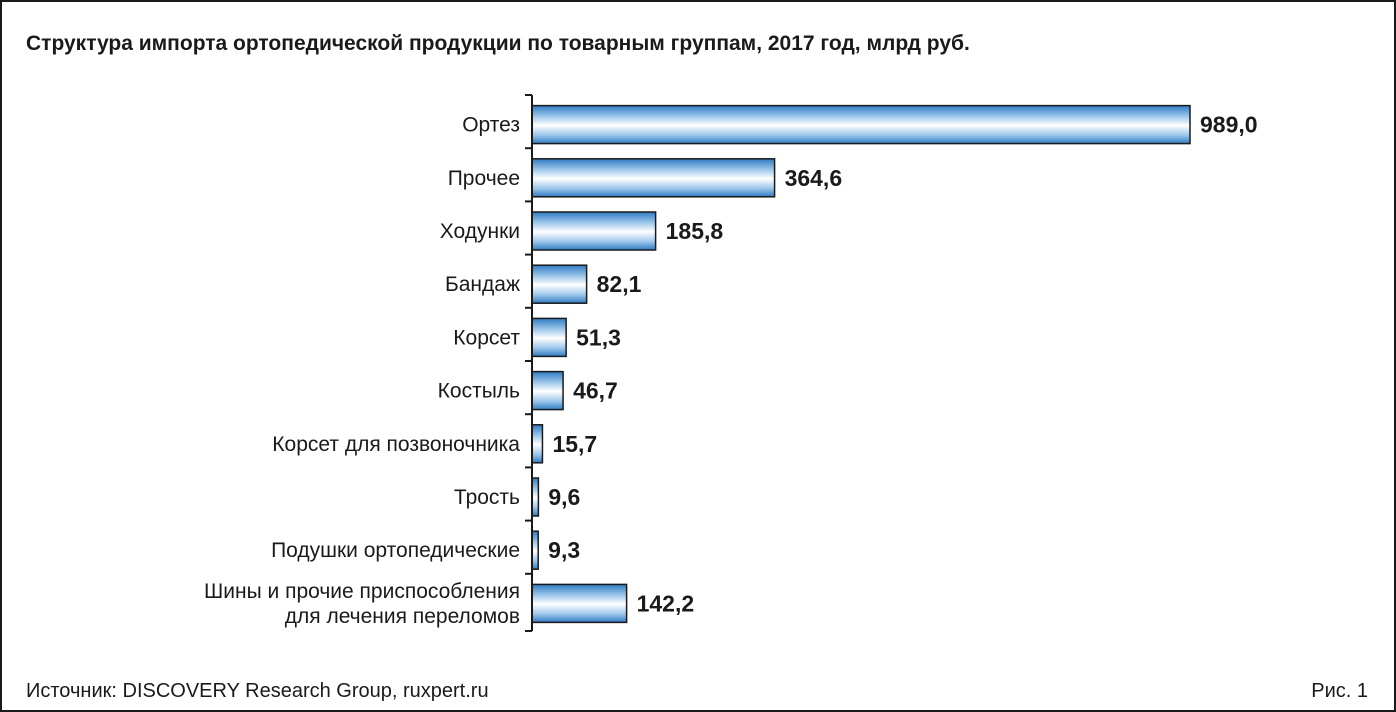 The width and height of the screenshot is (1396, 712). I want to click on y-axis, so click(529, 363).